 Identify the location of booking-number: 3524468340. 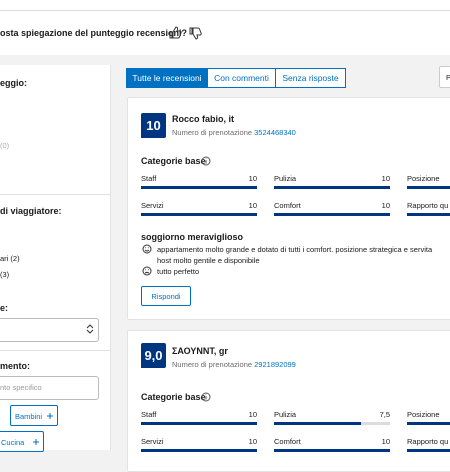
(275, 132).